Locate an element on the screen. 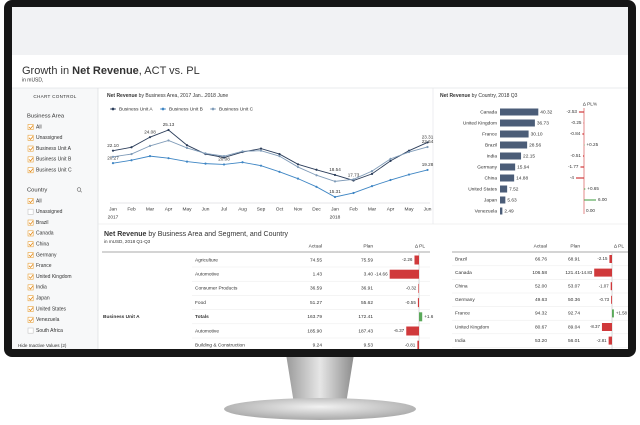 This screenshot has width=640, height=425. delta-heading: Δ PL% is located at coordinates (590, 104).